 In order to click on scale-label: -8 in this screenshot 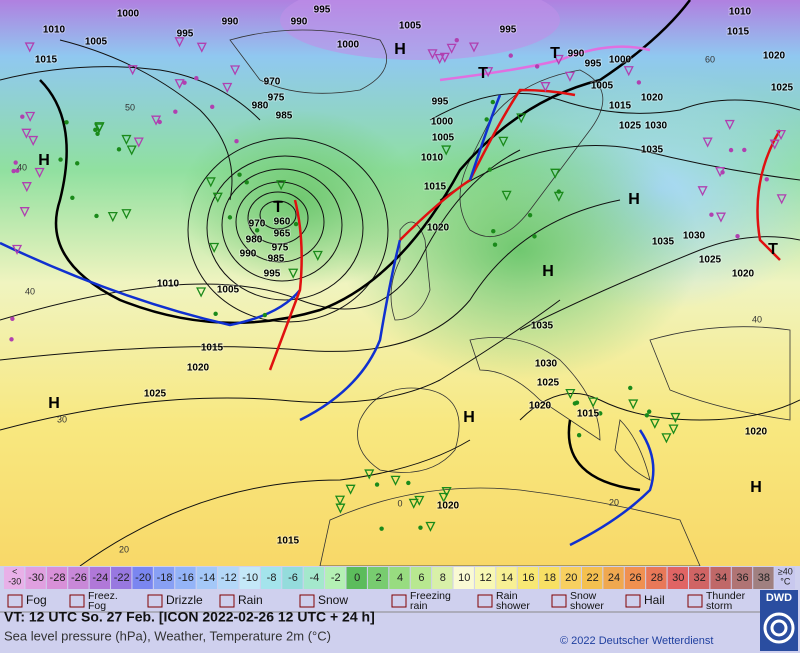, I will do `click(272, 578)`.